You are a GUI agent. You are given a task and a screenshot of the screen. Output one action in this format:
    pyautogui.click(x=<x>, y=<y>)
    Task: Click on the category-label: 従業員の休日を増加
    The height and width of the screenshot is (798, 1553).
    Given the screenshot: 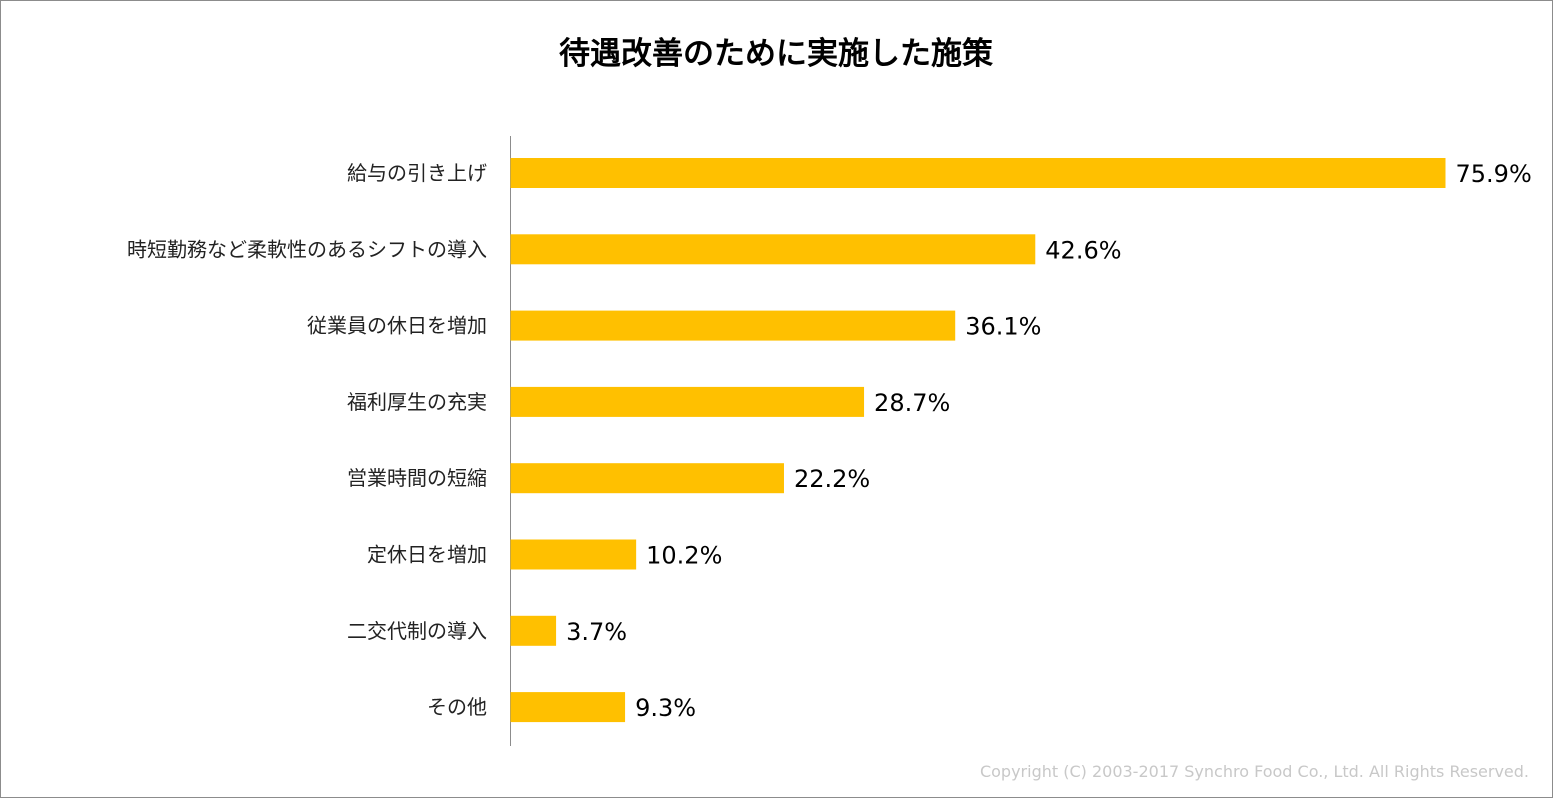 What is the action you would take?
    pyautogui.click(x=397, y=326)
    